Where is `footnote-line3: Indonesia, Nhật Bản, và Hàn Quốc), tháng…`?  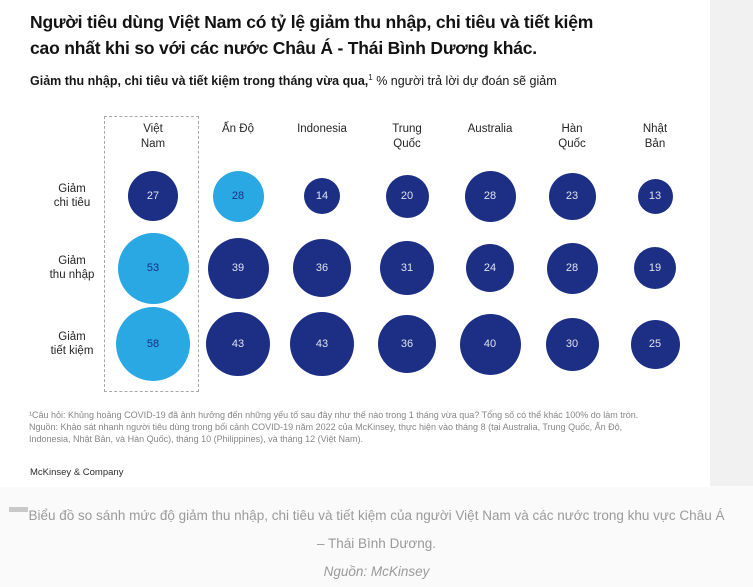 footnote-line3: Indonesia, Nhật Bản, và Hàn Quốc), tháng… is located at coordinates (196, 439).